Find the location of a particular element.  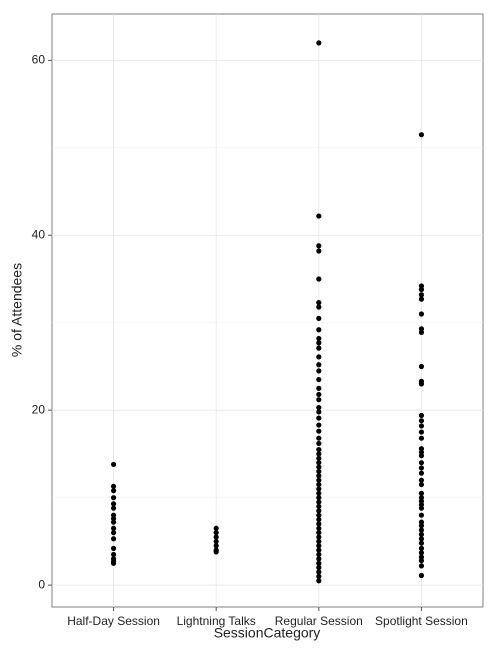

x-tick-label: Regular Session is located at coordinates (319, 621).